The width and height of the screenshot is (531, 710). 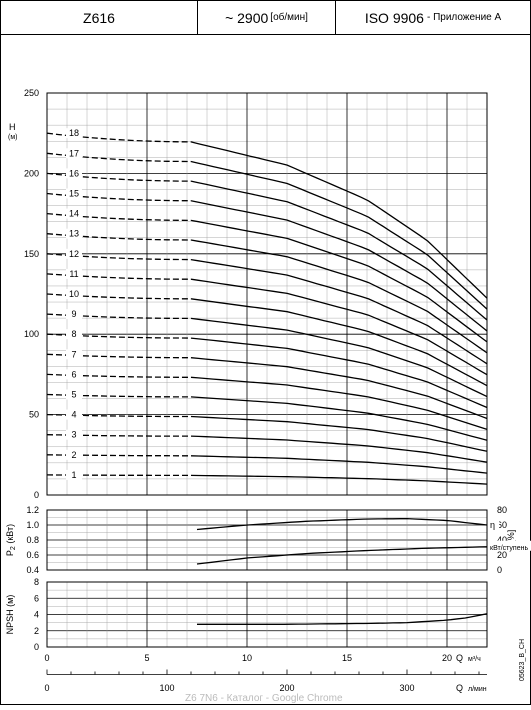 I want to click on head-axis-unit: (м), so click(x=12, y=137).